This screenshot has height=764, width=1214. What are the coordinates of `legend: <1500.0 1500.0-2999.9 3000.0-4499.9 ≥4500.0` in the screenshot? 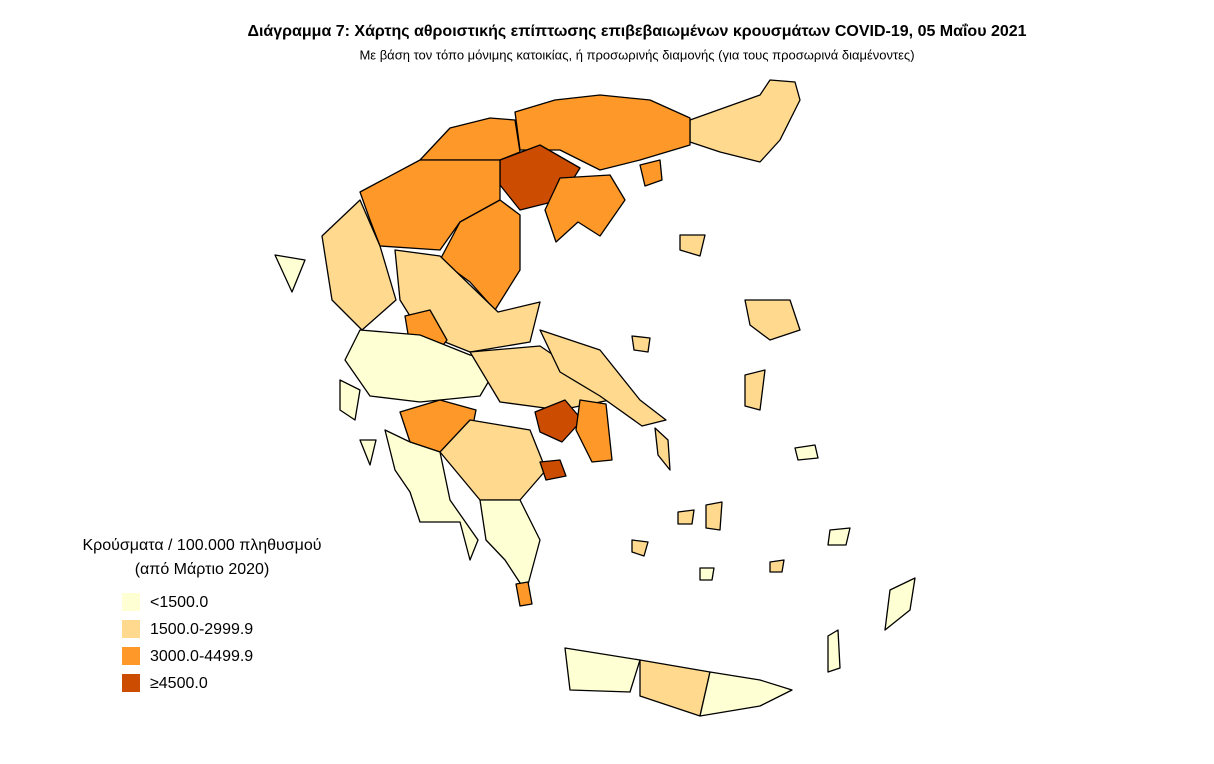 It's located at (187, 642).